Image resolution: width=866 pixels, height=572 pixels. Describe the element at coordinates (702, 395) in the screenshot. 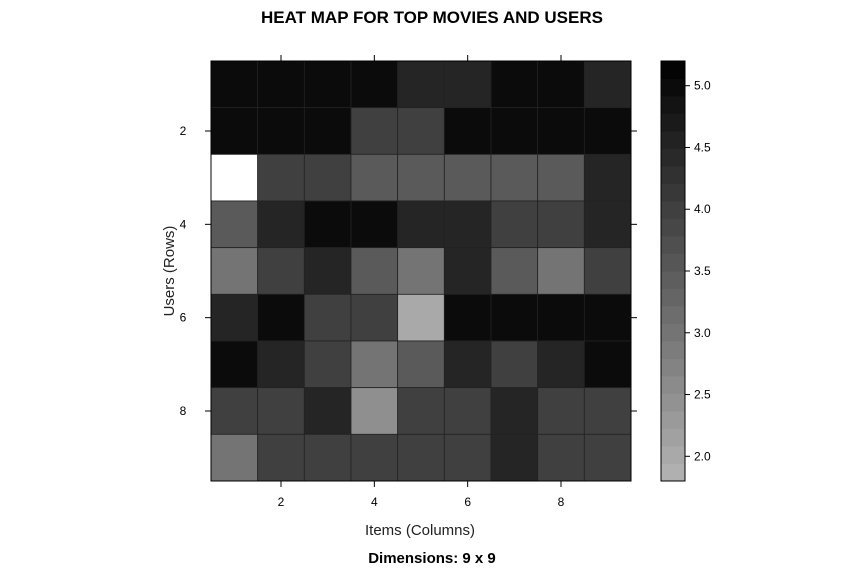

I see `colorbar-tick-label: 2.5` at that location.